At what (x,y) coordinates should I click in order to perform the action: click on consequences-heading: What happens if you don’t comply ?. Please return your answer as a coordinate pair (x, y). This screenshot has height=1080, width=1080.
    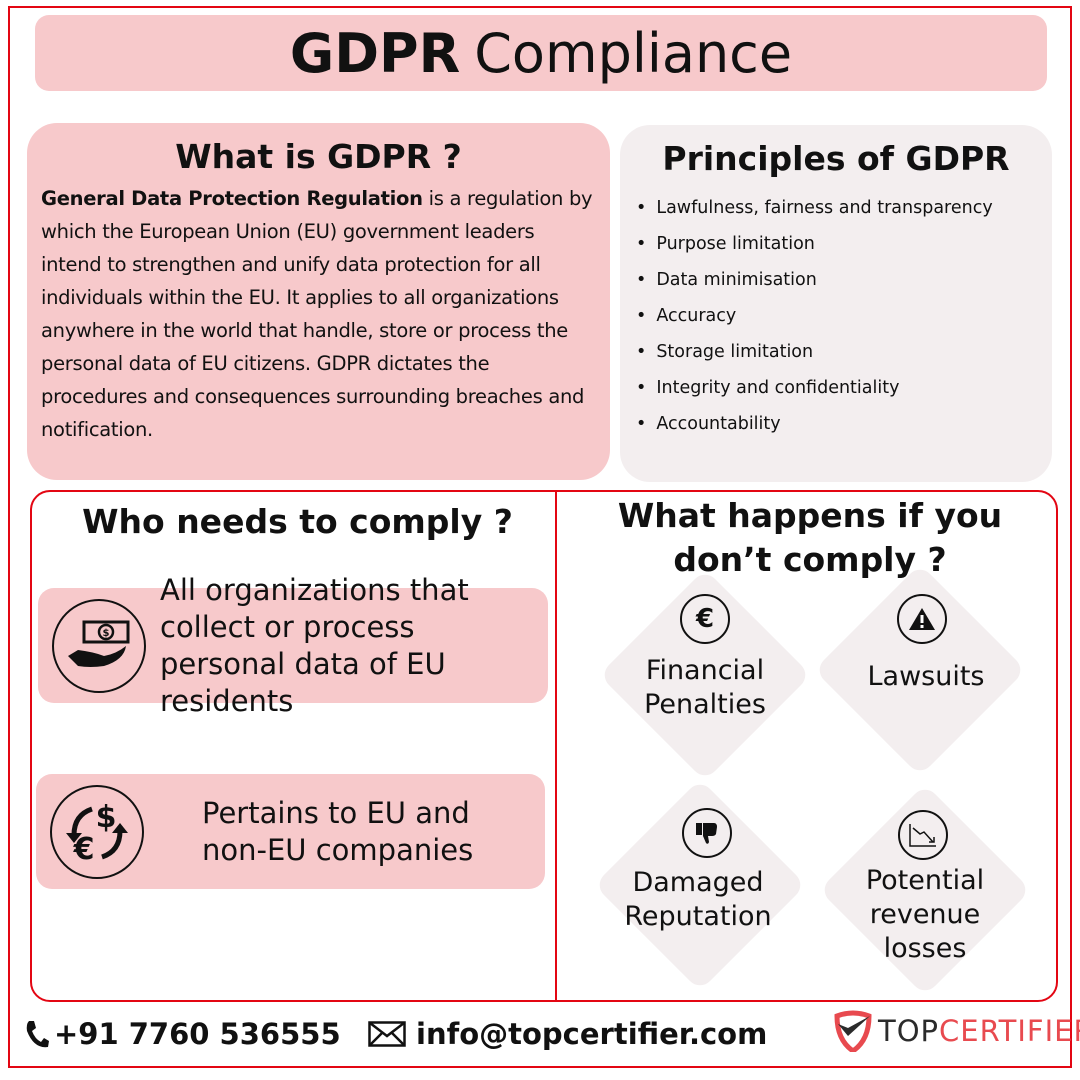
    Looking at the image, I should click on (810, 537).